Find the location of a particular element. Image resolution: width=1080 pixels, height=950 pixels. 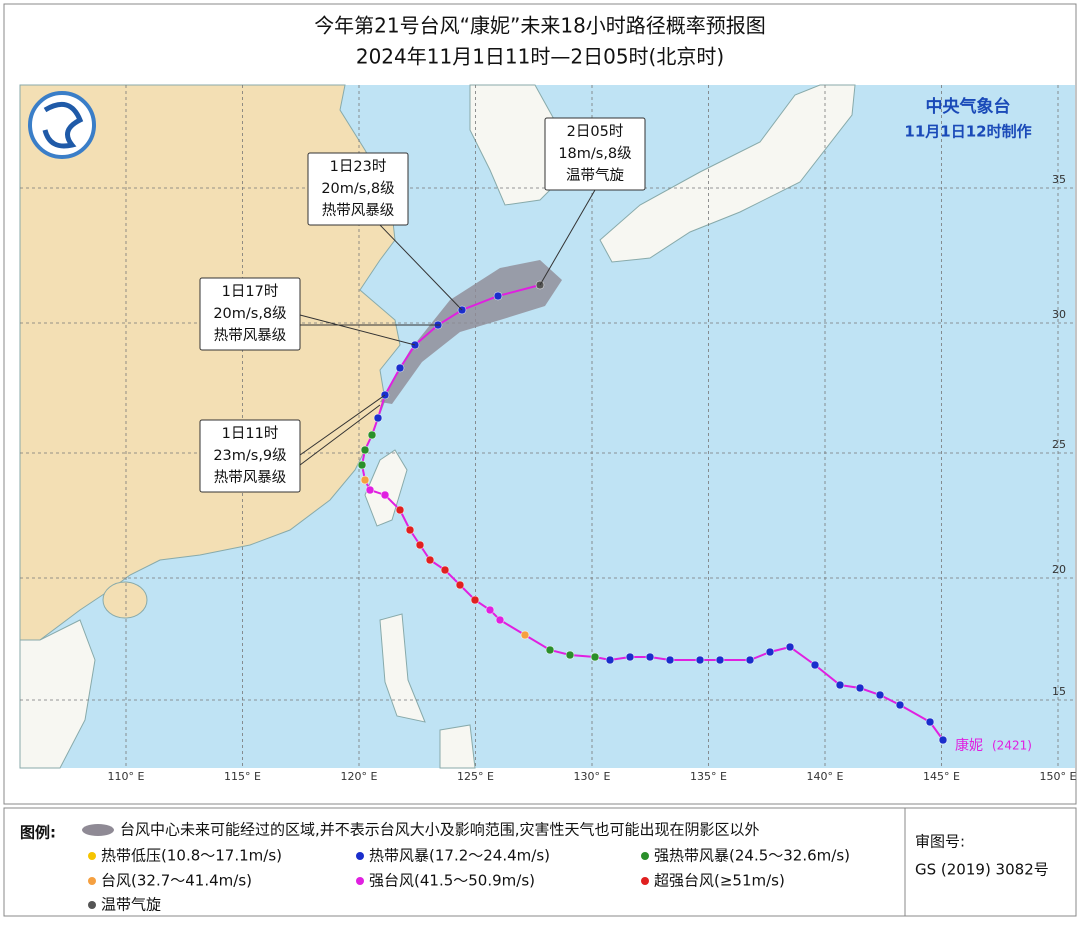

philippines is located at coordinates (427, 691).